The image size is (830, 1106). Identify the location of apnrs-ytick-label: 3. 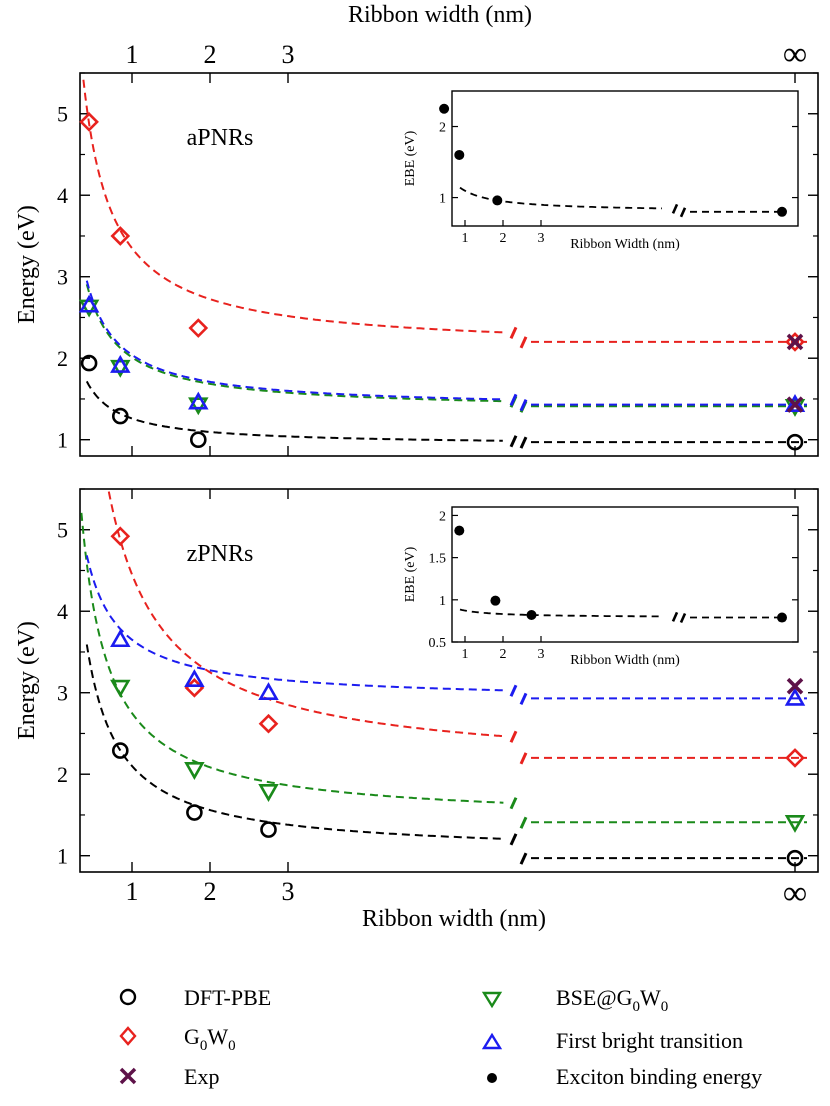
(62, 277).